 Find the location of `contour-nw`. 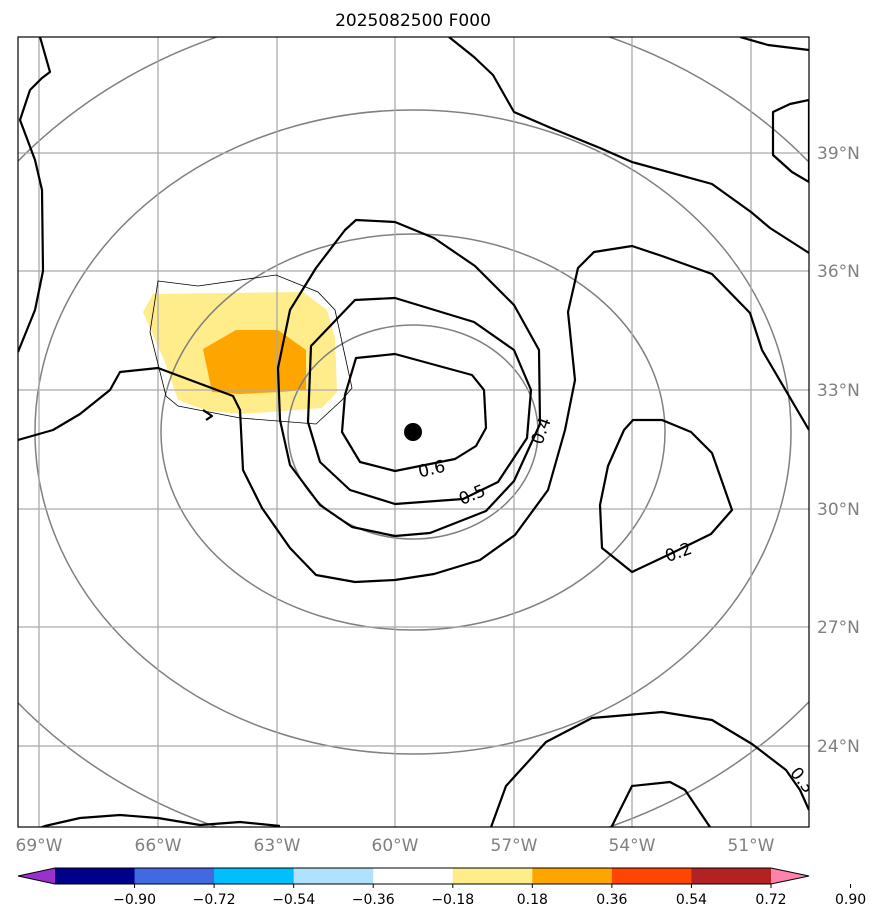

contour-nw is located at coordinates (35, 195).